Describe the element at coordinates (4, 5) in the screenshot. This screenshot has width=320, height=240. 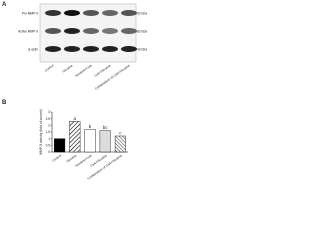
I see `panel-label: A` at that location.